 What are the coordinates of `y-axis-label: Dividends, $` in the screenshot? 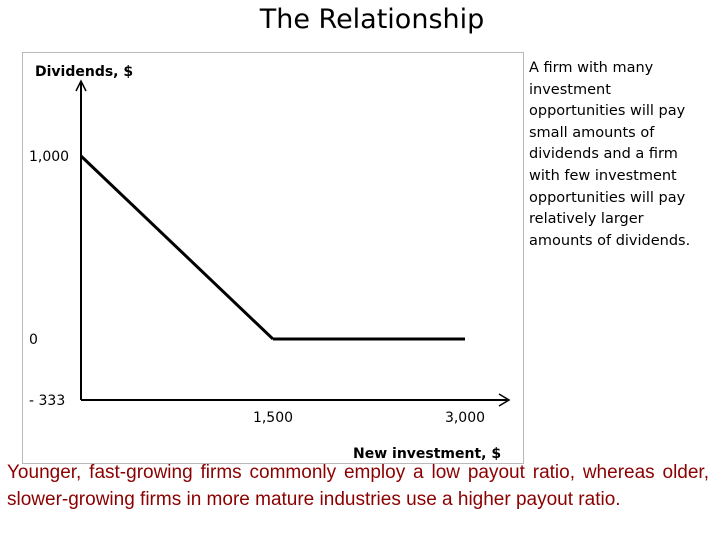 It's located at (84, 72).